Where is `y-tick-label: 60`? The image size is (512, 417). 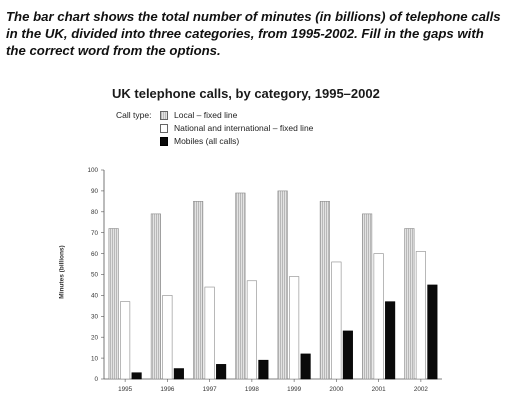
y-tick-label: 60 is located at coordinates (95, 254).